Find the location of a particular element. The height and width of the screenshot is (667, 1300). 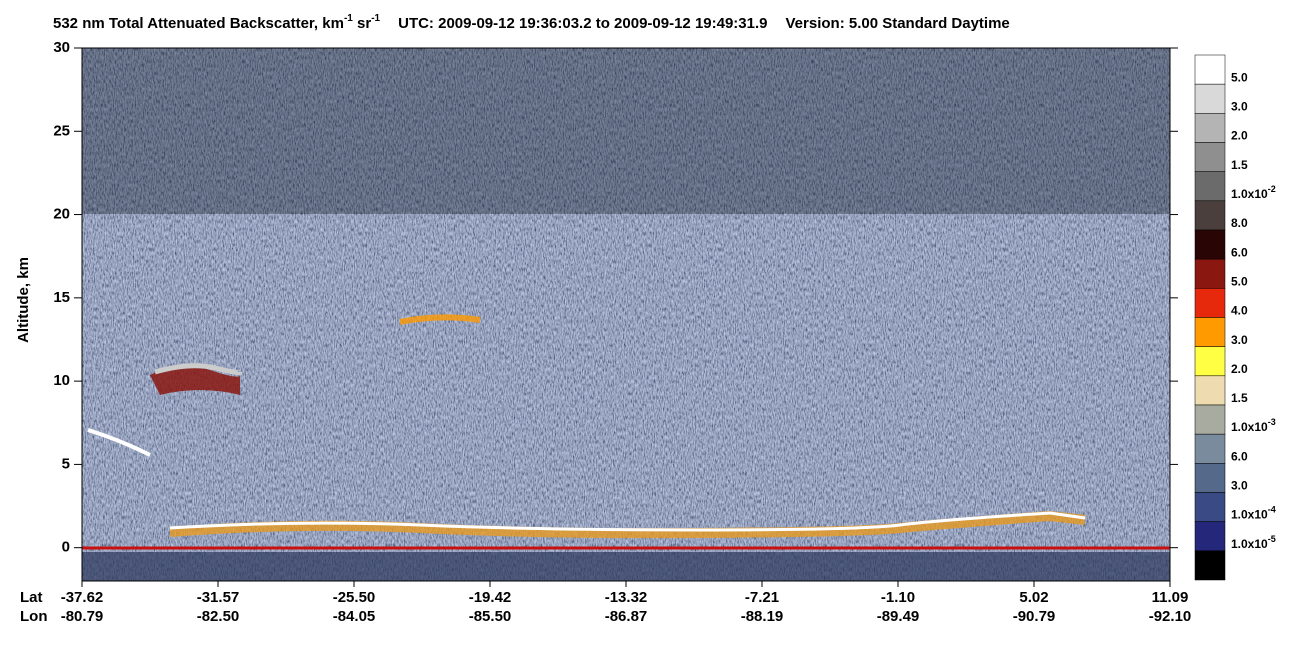

text-part: -5 is located at coordinates (1272, 539).